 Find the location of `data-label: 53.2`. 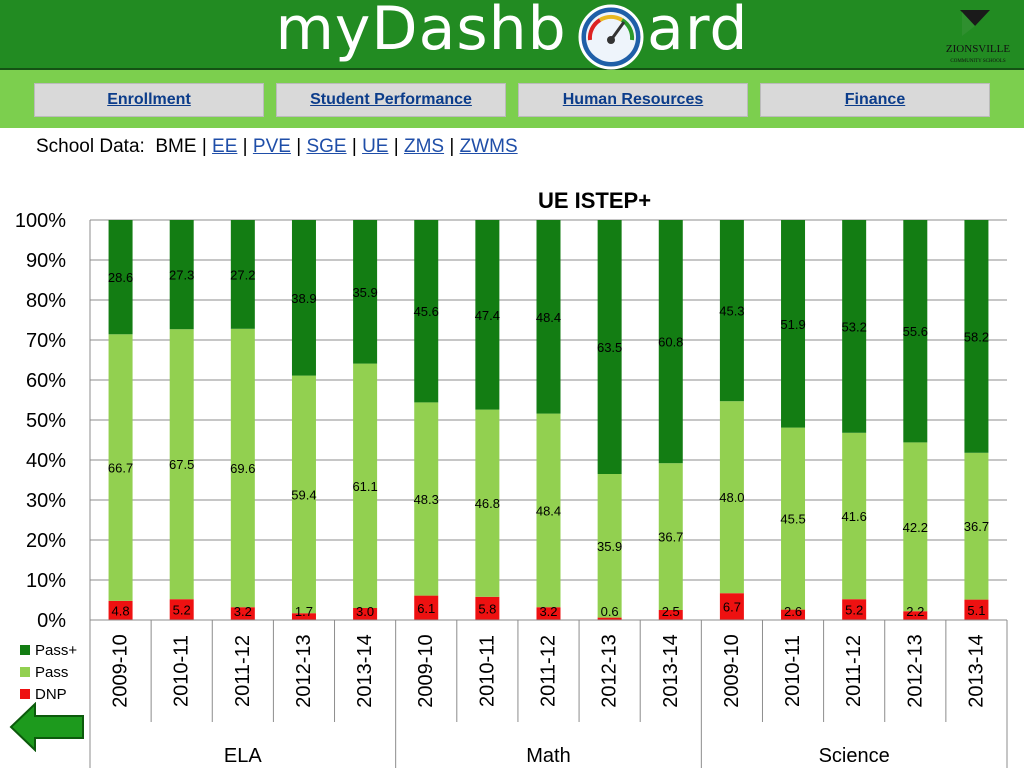

data-label: 53.2 is located at coordinates (854, 326).